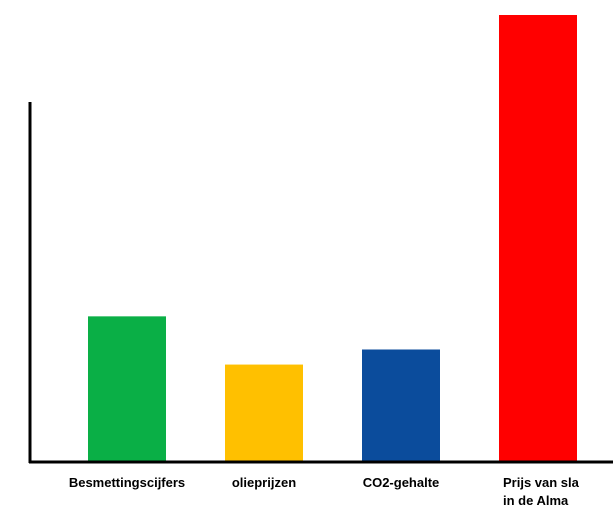  Describe the element at coordinates (264, 482) in the screenshot. I see `x-tick-label-olieprijzen: olieprijzen` at that location.